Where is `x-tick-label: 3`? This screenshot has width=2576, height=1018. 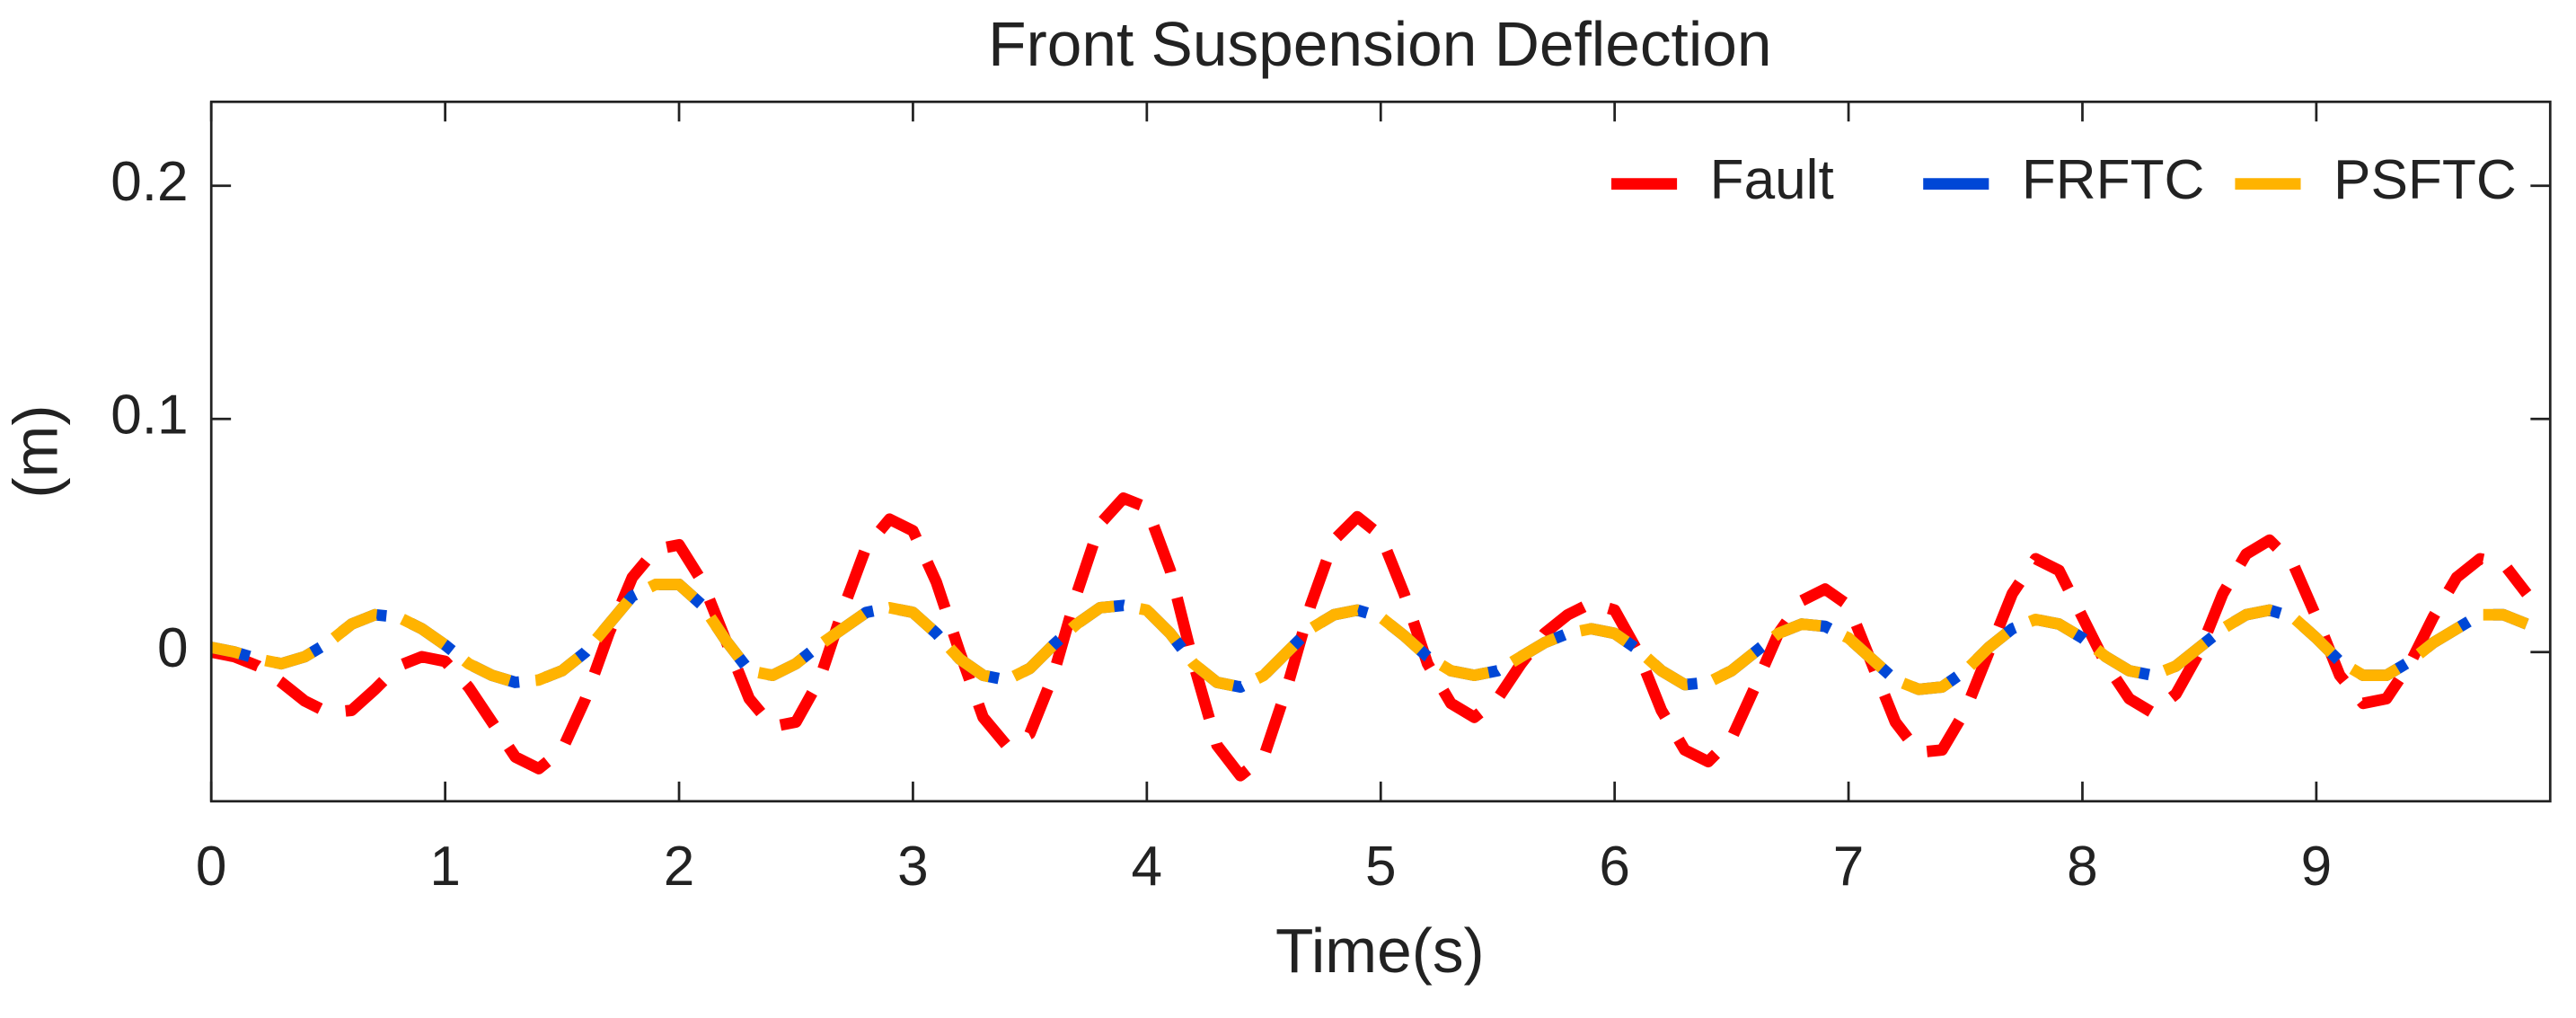
x-tick-label: 3 is located at coordinates (913, 867).